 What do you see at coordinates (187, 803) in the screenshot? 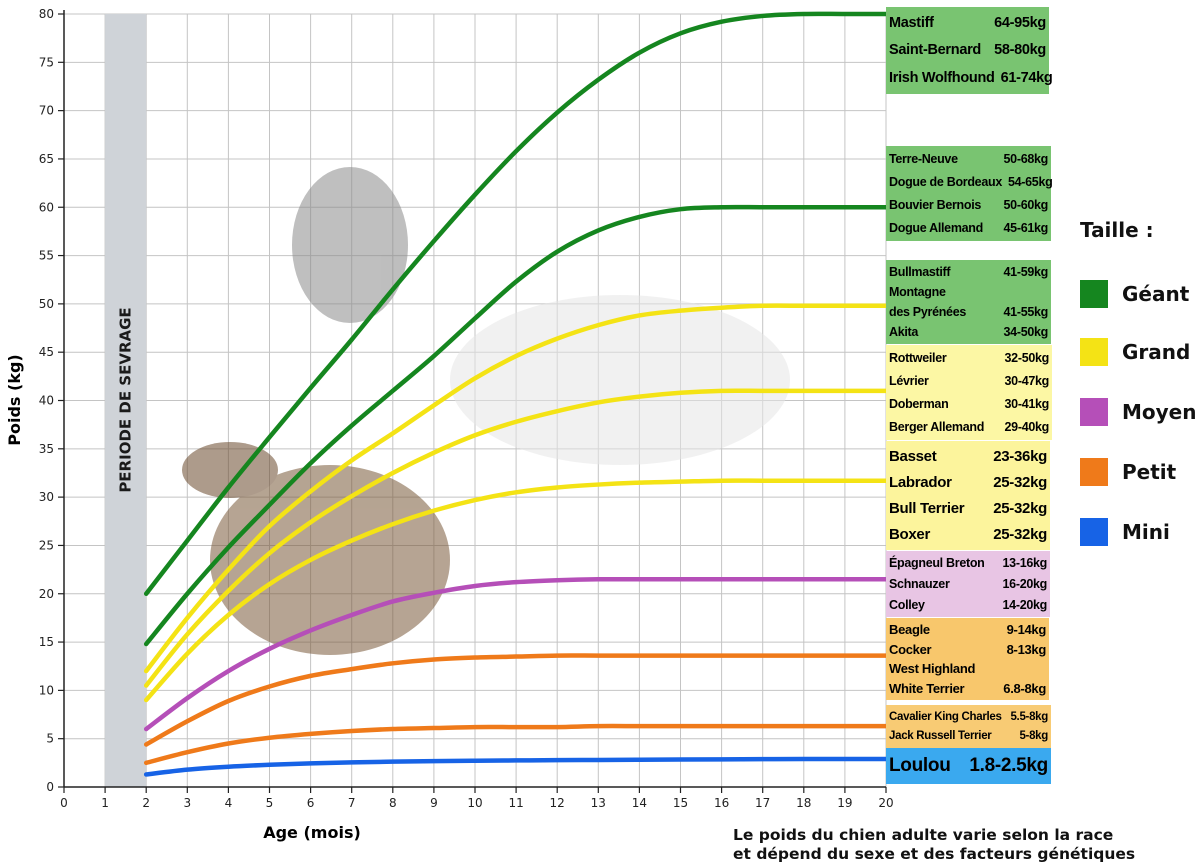
I see `x-tick-label: 3` at bounding box center [187, 803].